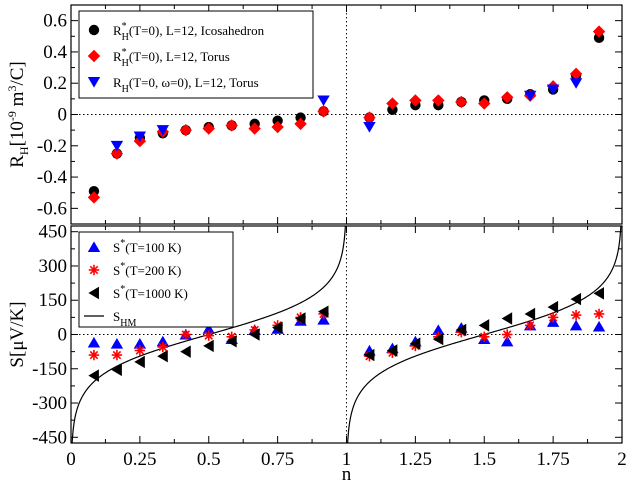 This screenshot has width=635, height=491. What do you see at coordinates (277, 459) in the screenshot?
I see `bottom-xtick-label: 0.75` at bounding box center [277, 459].